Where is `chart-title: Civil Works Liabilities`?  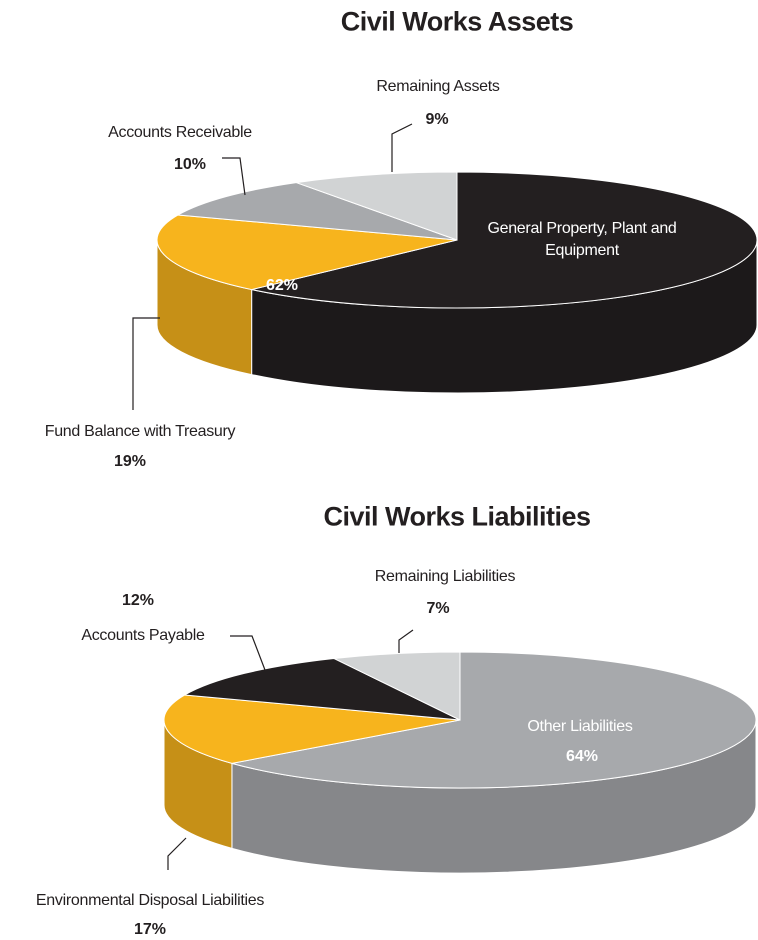 chart-title: Civil Works Liabilities is located at coordinates (457, 516).